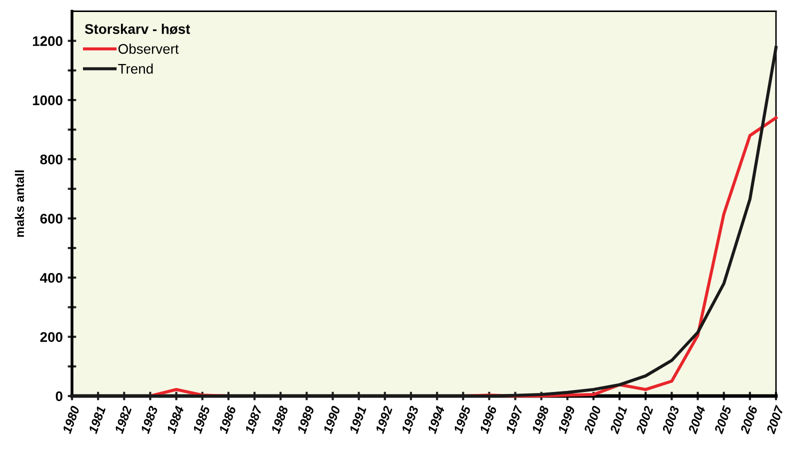 Image resolution: width=800 pixels, height=450 pixels. What do you see at coordinates (175, 419) in the screenshot?
I see `x-tick-label: 1984` at bounding box center [175, 419].